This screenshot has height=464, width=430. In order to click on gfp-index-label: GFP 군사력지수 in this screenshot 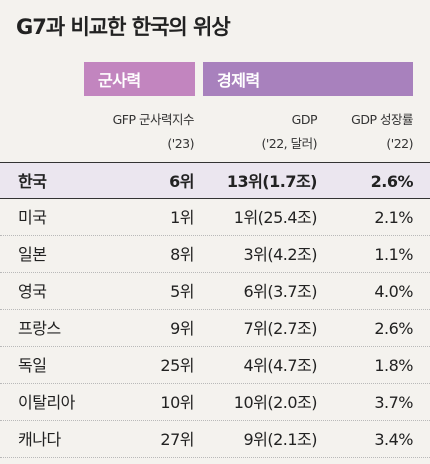, I will do `click(153, 119)`.